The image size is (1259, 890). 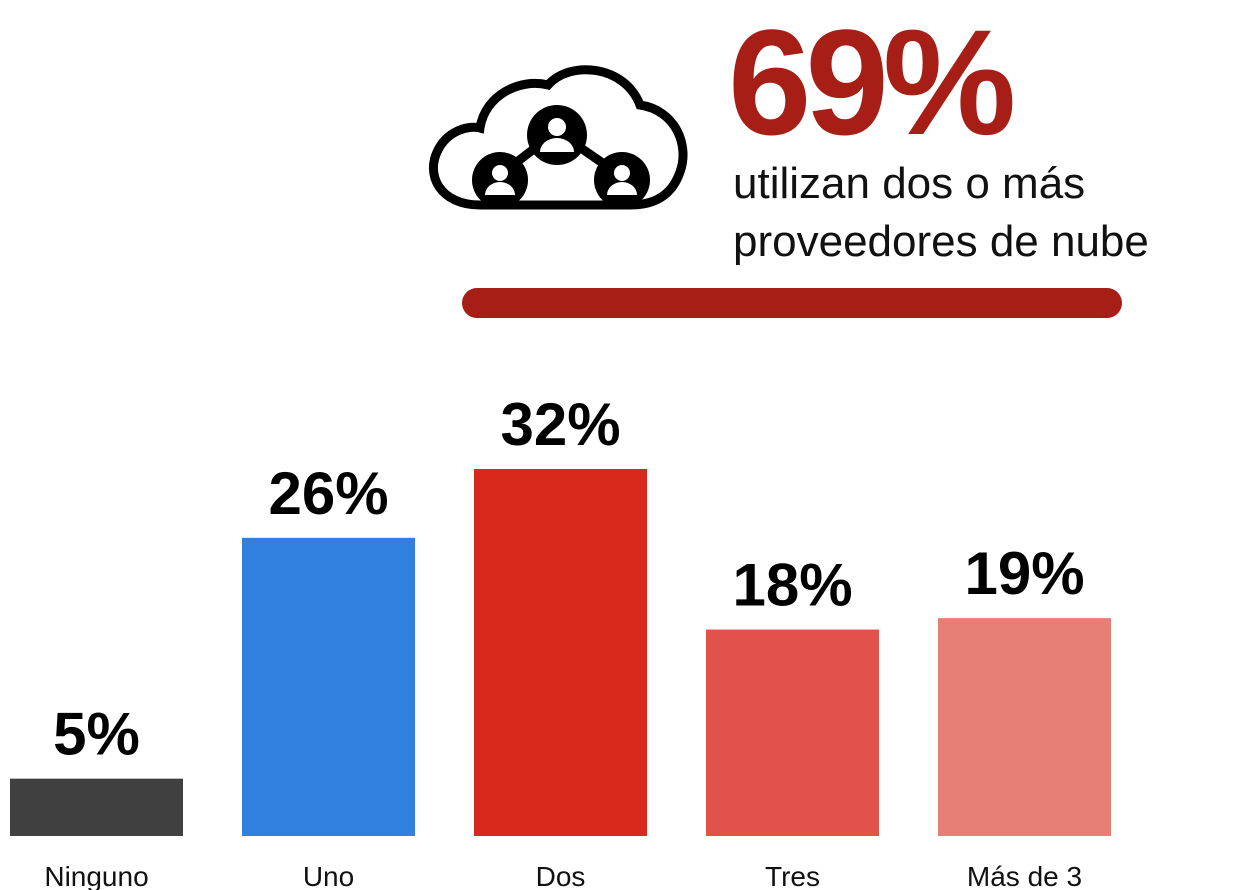 I want to click on category-label: Más de 3, so click(x=1024, y=875).